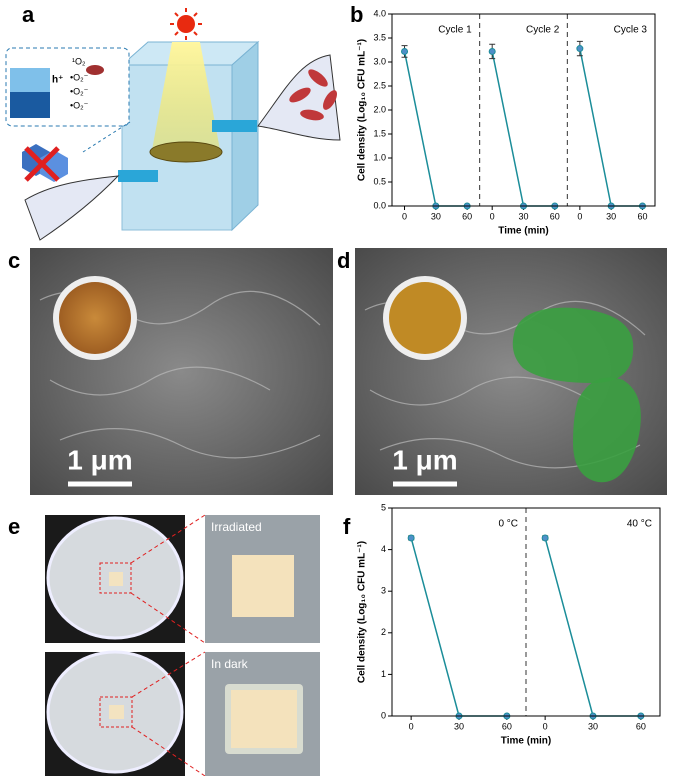 This screenshot has width=675, height=781. I want to click on diagram: ¹O₂ •O₂⁻ •O₂⁻ •O₂⁻ h⁺ e⁻, so click(173, 124).